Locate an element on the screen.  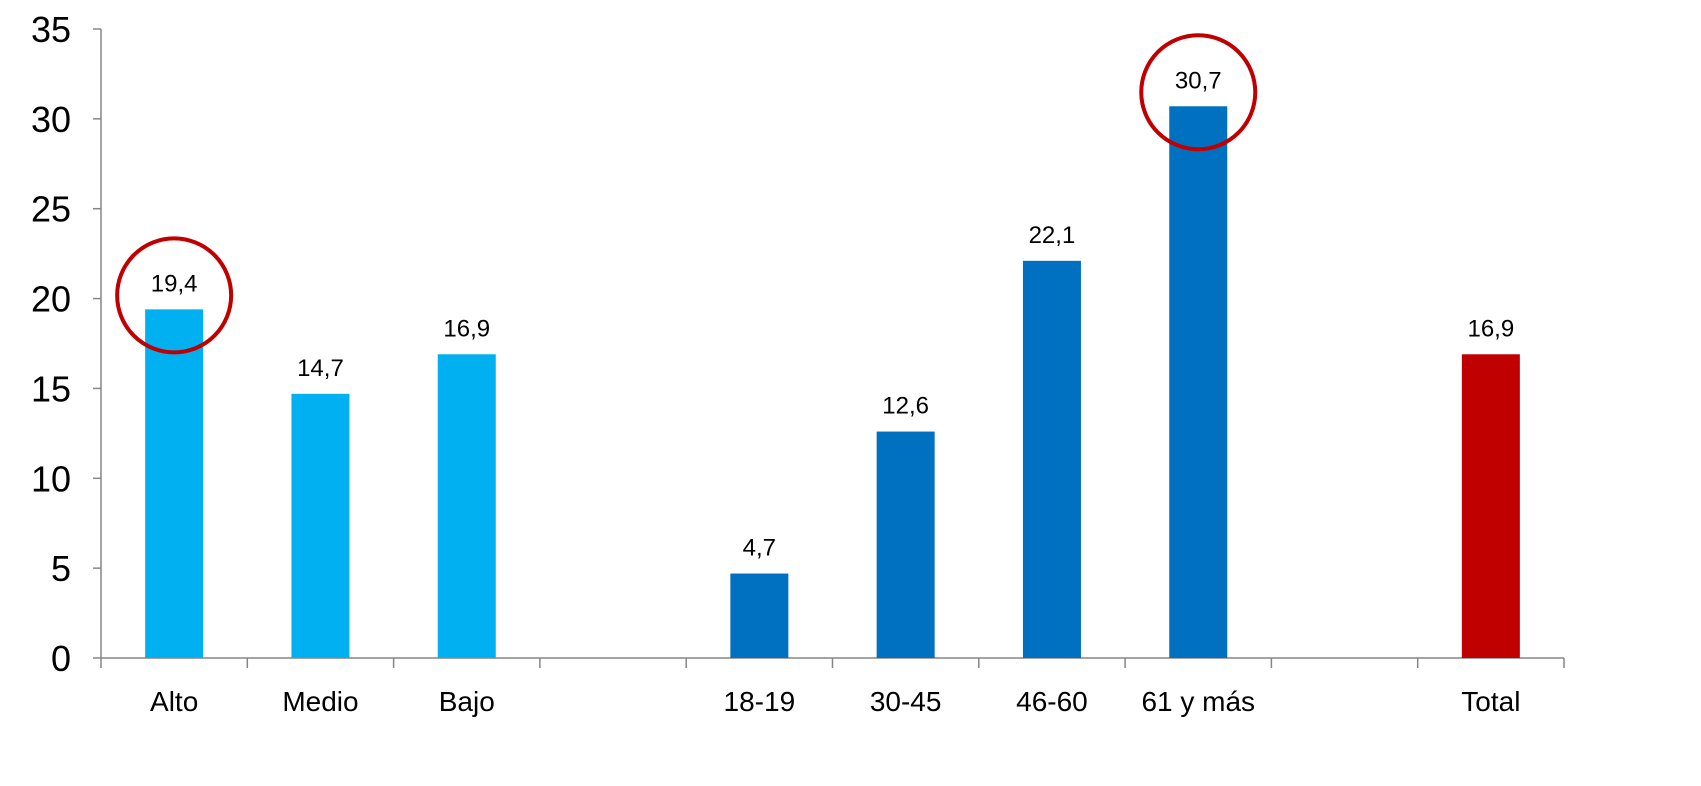
y-tick-label: 0 is located at coordinates (61, 658).